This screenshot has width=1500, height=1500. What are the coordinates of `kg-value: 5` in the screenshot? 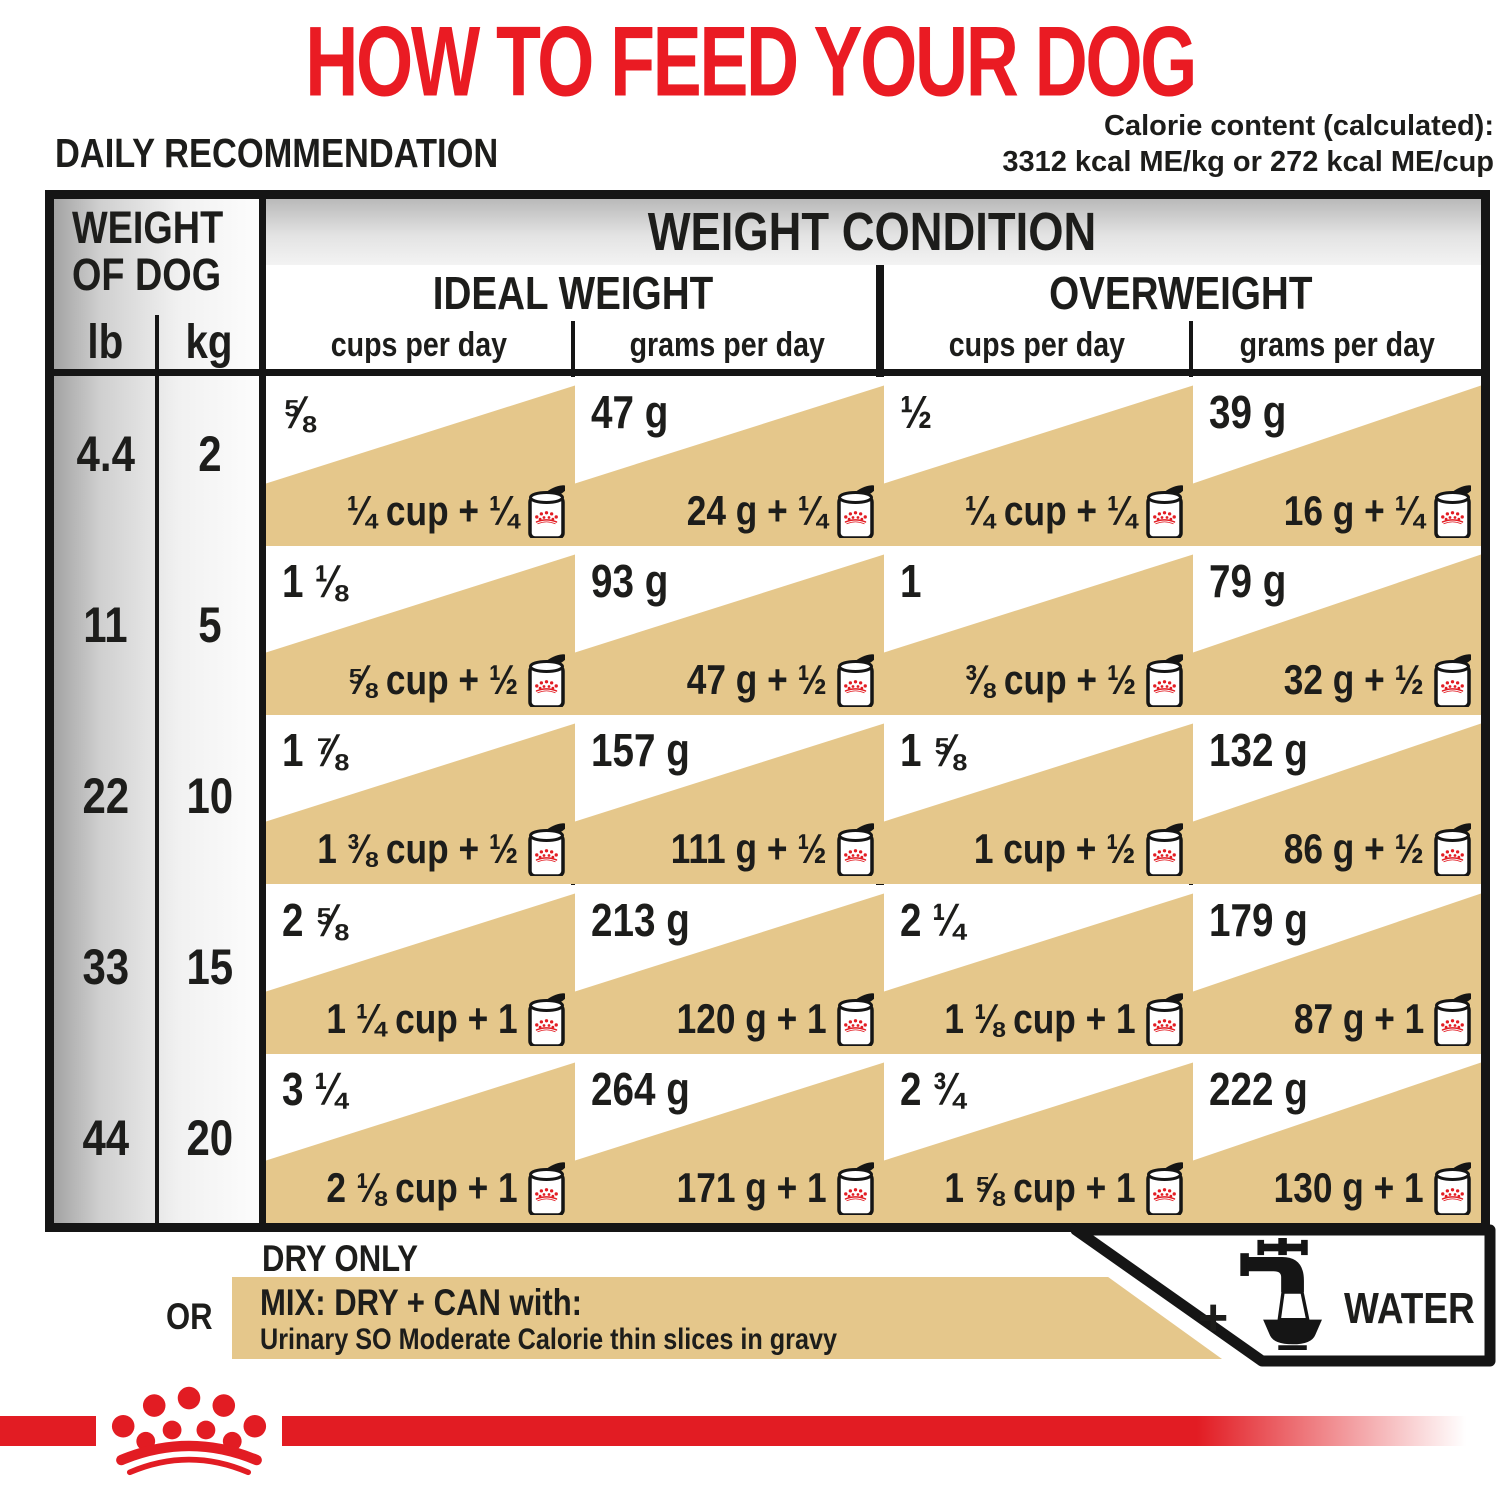 It's located at (209, 625).